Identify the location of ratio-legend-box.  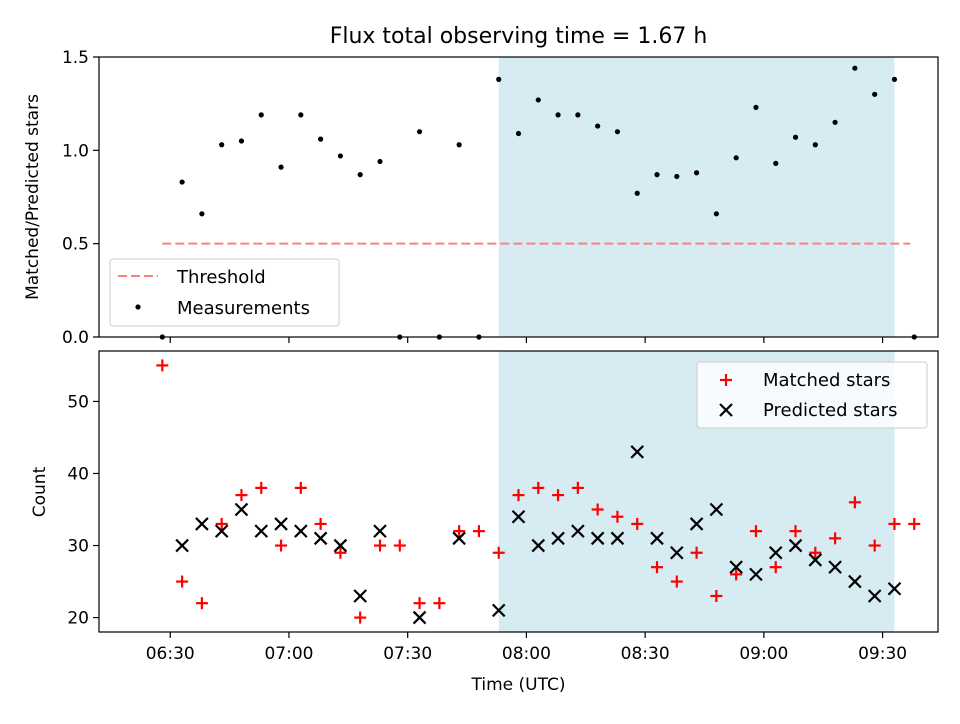
(224, 292).